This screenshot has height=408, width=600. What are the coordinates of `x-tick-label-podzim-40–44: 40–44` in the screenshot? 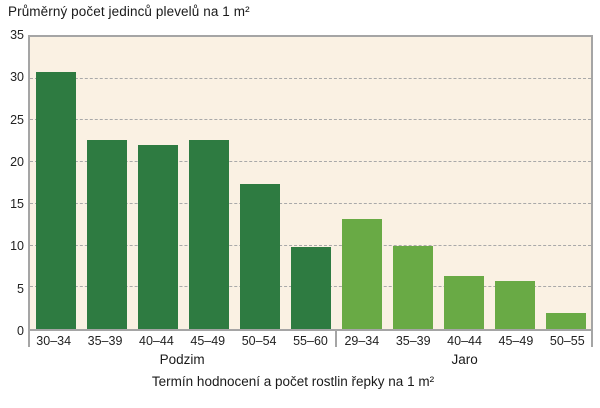 It's located at (156, 341).